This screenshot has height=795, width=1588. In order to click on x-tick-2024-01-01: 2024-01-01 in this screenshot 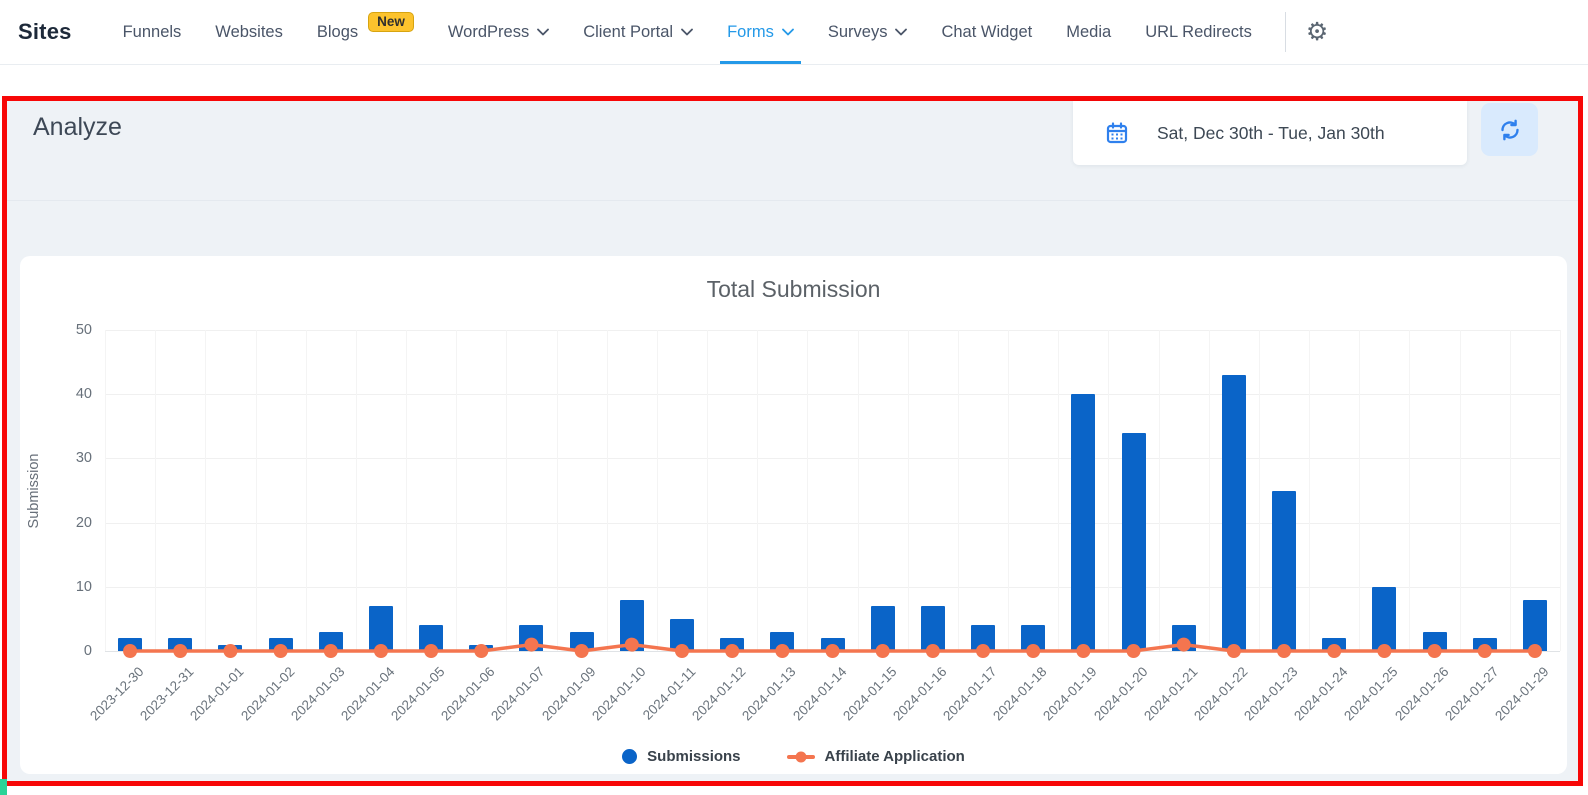, I will do `click(217, 694)`.